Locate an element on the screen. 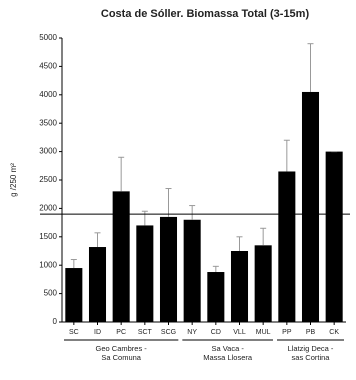  group-label: Massa Llosera is located at coordinates (228, 357).